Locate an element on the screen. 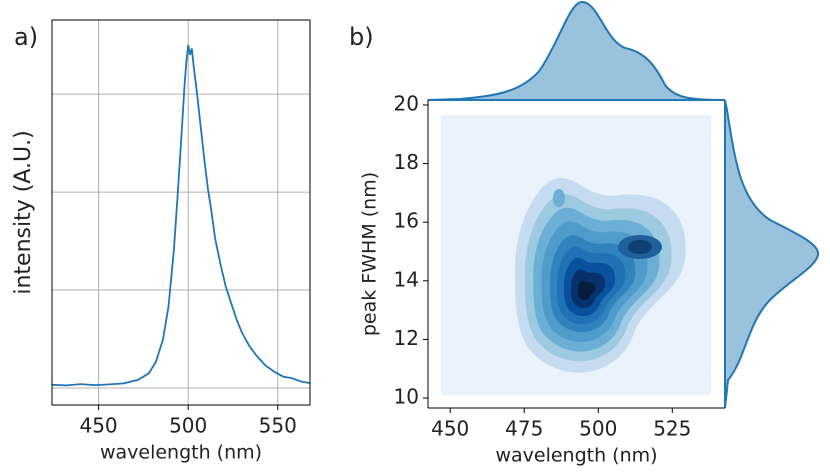  y-tick-label: 18 is located at coordinates (406, 162).